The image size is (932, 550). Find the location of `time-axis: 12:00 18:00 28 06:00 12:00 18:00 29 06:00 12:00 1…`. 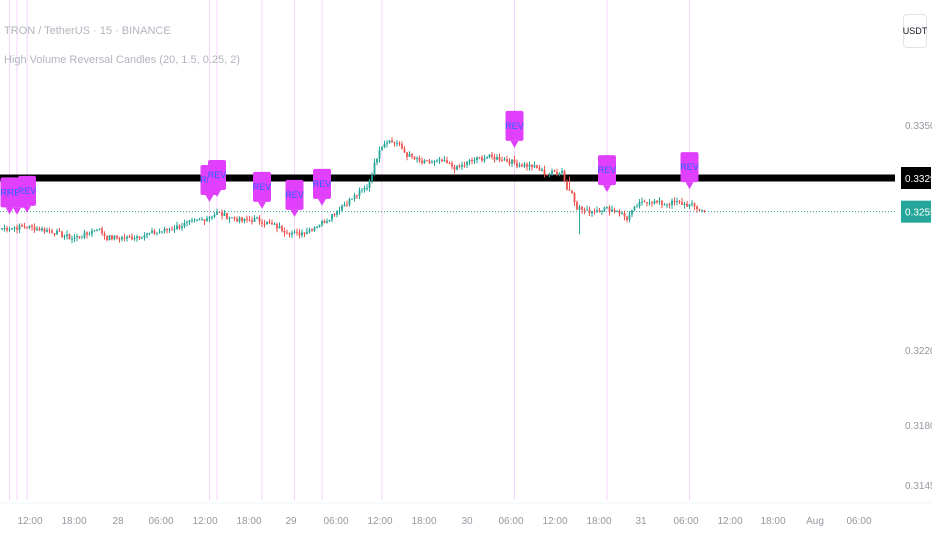

time-axis: 12:00 18:00 28 06:00 12:00 18:00 29 06:00 12:00 1… is located at coordinates (466, 514).